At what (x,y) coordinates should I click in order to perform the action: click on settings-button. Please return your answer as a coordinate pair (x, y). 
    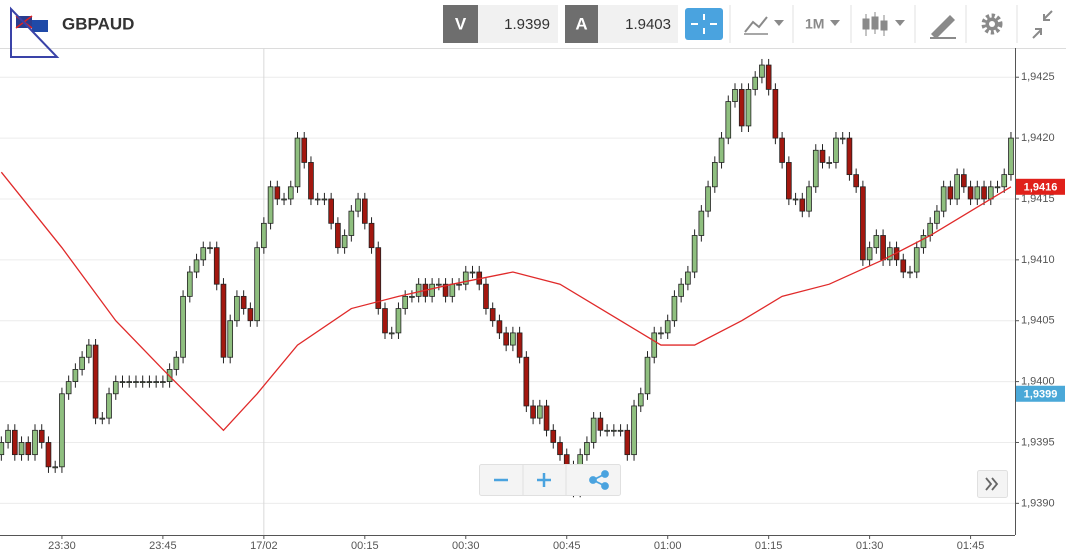
    Looking at the image, I should click on (992, 24).